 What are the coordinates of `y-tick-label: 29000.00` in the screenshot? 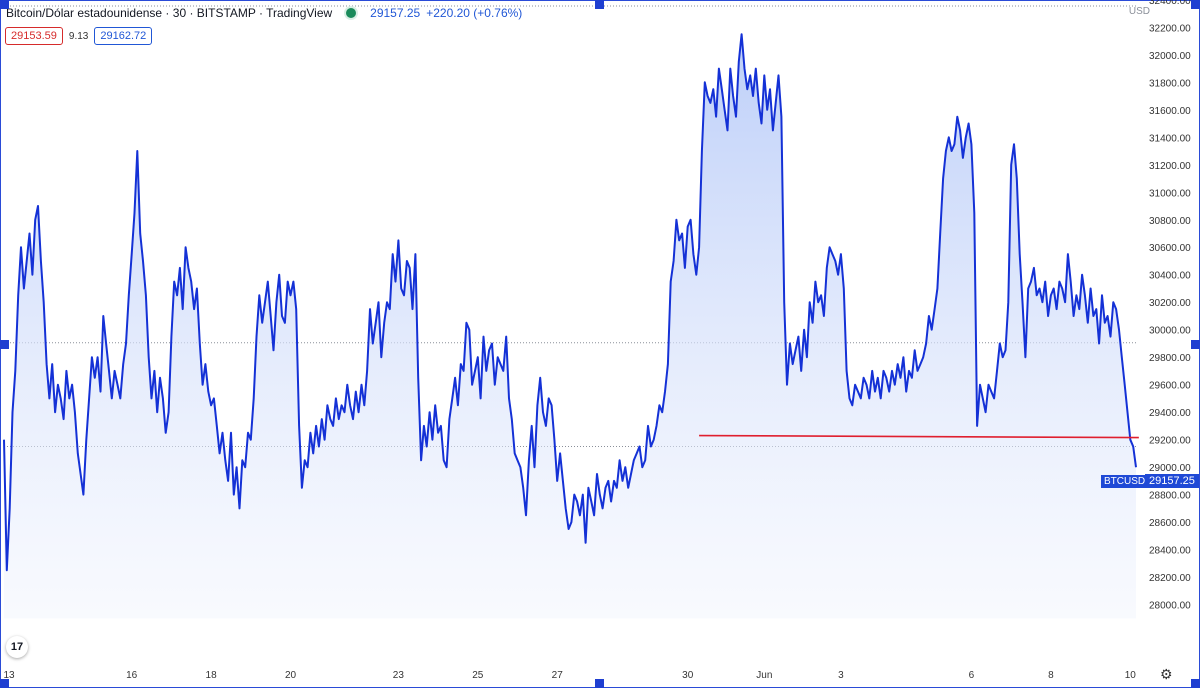 It's located at (1170, 468).